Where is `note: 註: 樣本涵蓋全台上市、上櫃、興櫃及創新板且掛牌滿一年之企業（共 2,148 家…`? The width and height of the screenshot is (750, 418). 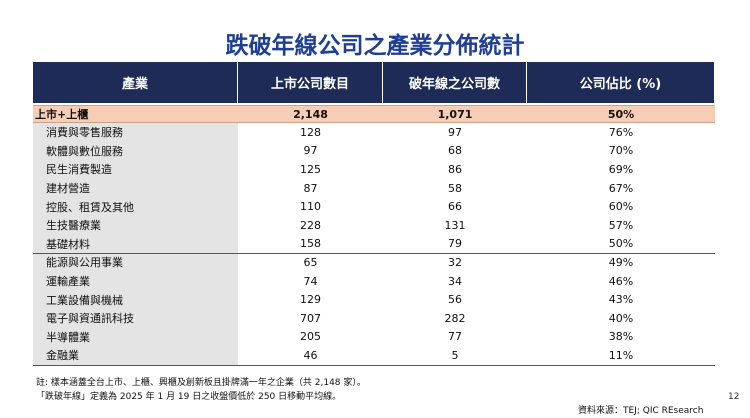 note: 註: 樣本涵蓋全台上市、上櫃、興櫃及創新板且掛牌滿一年之企業（共 2,148 家… is located at coordinates (201, 383).